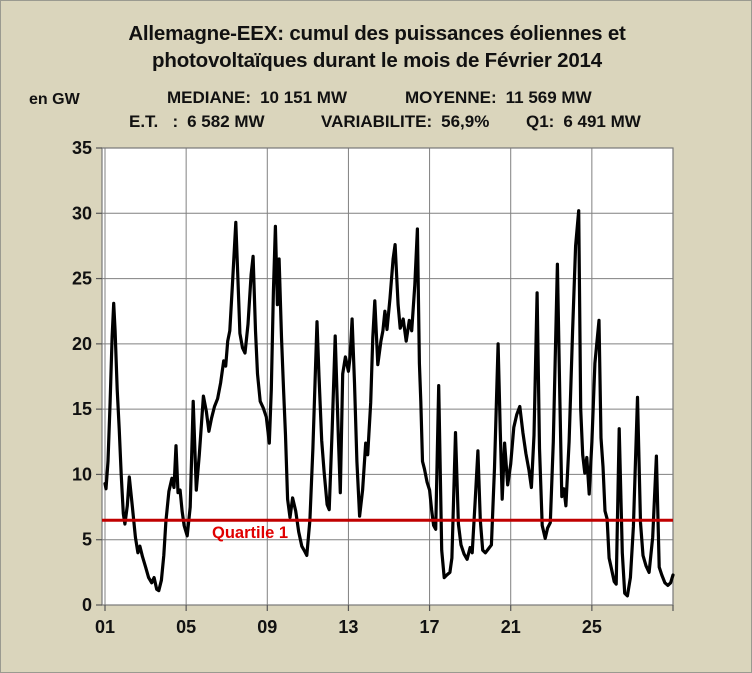  What do you see at coordinates (348, 627) in the screenshot?
I see `x-tick-label: 13` at bounding box center [348, 627].